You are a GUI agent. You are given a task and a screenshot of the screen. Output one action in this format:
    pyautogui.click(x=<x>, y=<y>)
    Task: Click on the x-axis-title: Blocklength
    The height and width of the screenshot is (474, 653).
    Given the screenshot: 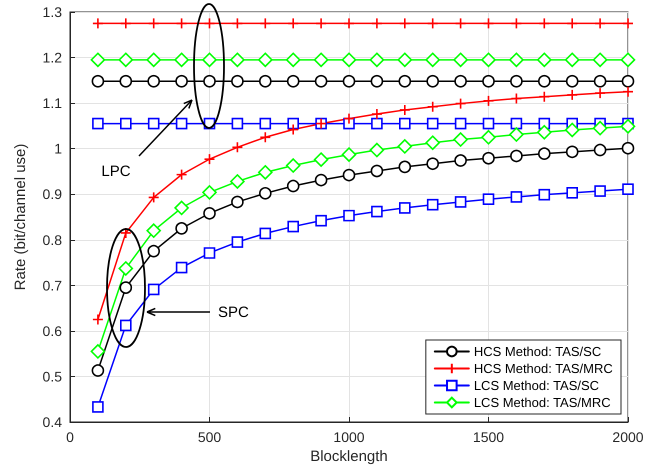 What is the action you would take?
    pyautogui.click(x=349, y=456)
    